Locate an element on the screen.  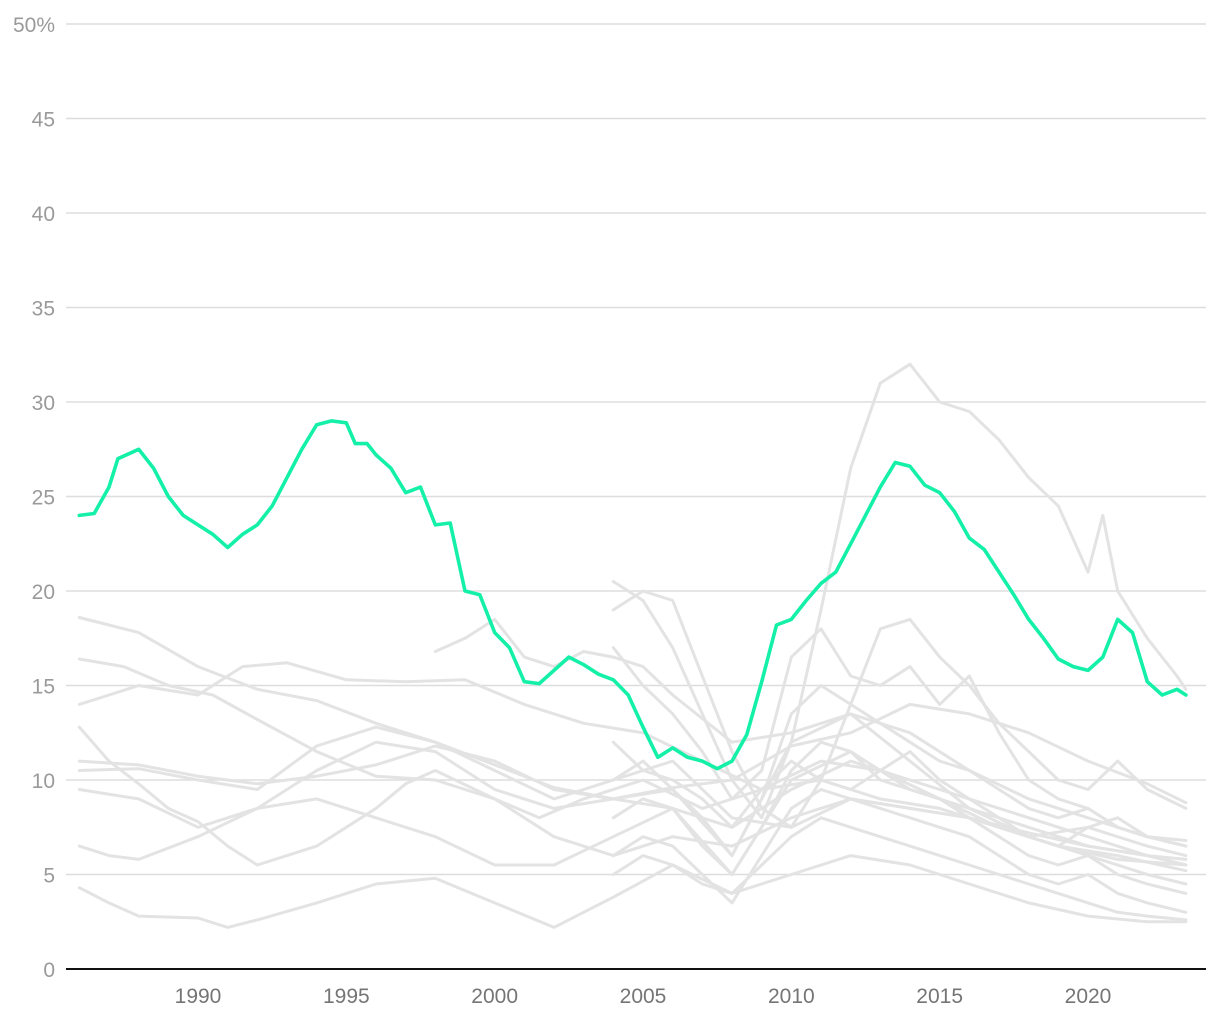
y-tick-label: 45 is located at coordinates (43, 120).